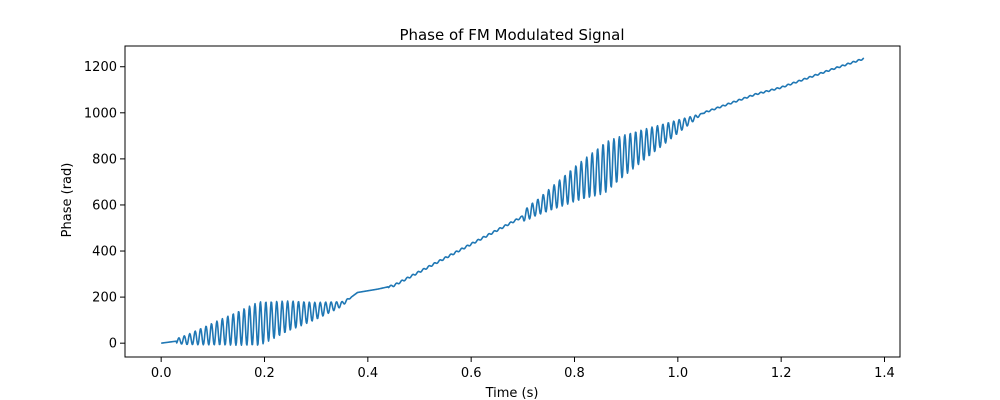  Describe the element at coordinates (67, 200) in the screenshot. I see `y-axis-label: Phase (rad)` at that location.